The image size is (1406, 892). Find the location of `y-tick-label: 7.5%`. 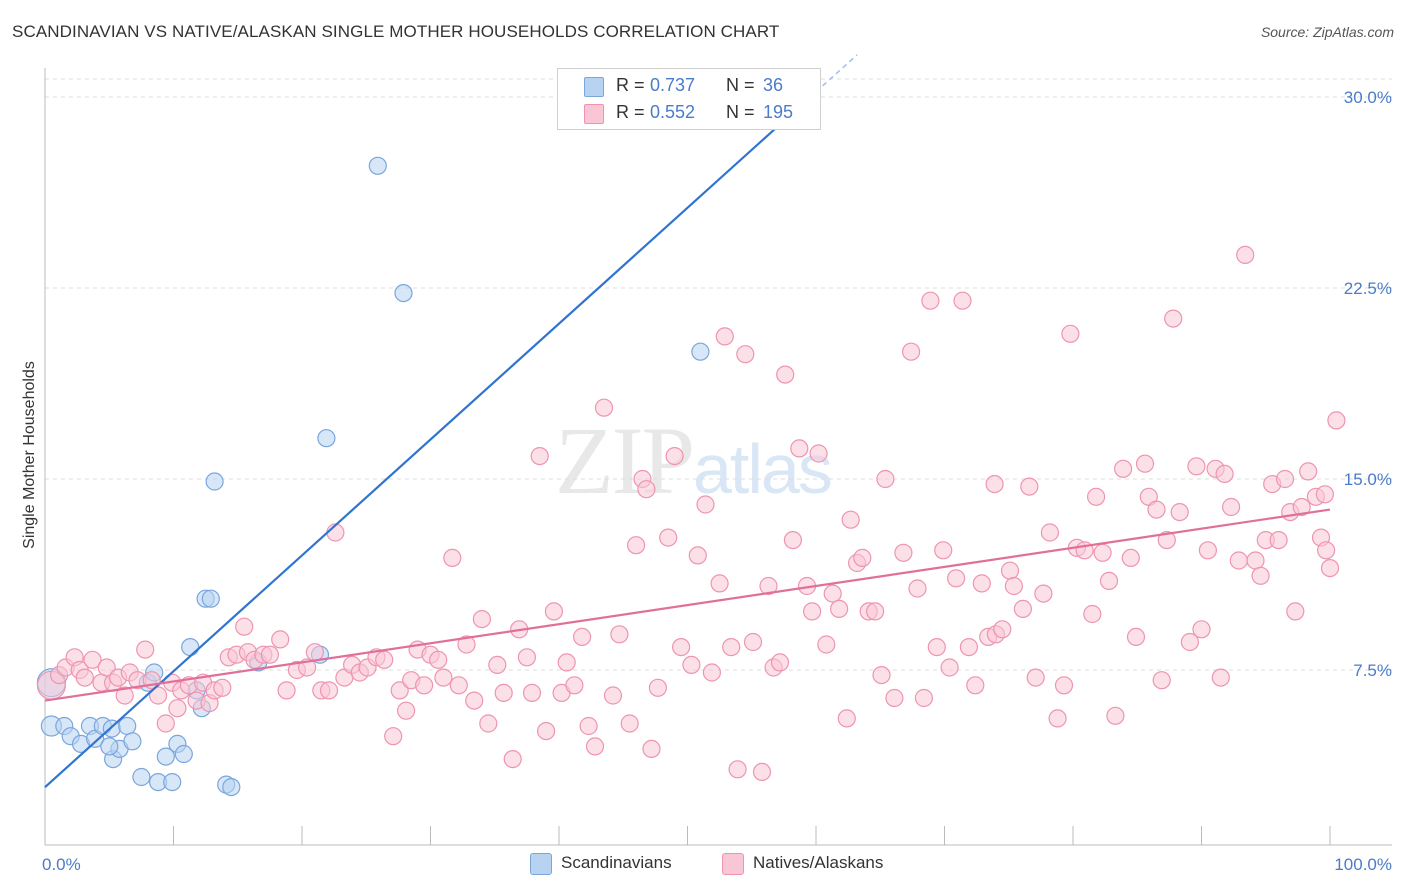

y-tick-label: 7.5% is located at coordinates (1372, 670).